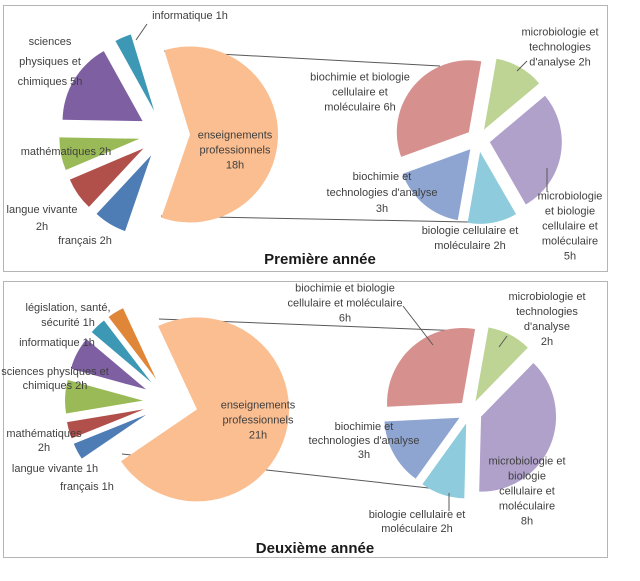  I want to click on label-langue-vivante: langue vivante 1h, so click(55, 469).